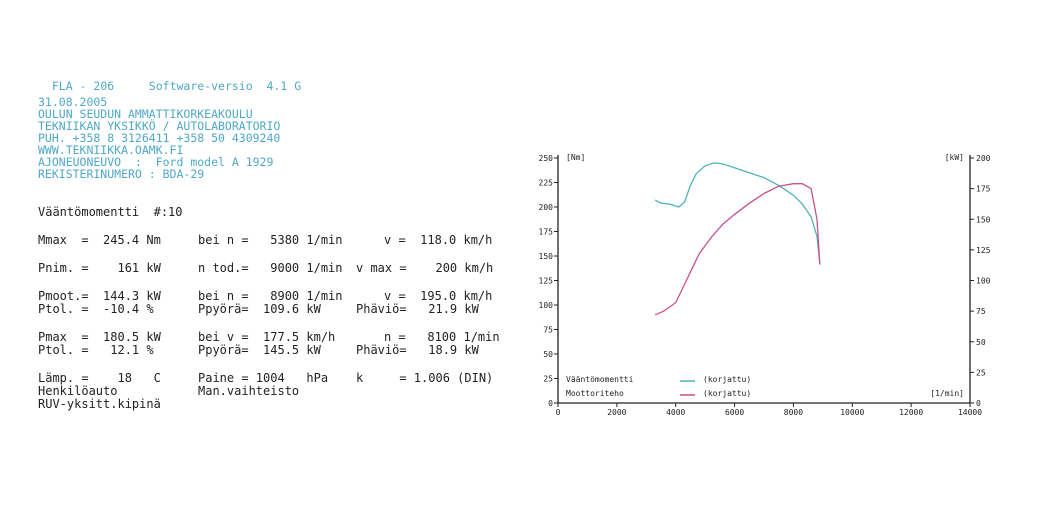 The image size is (1051, 525). I want to click on ptol1-value: Ptol. = -10.4 %, so click(96, 309).